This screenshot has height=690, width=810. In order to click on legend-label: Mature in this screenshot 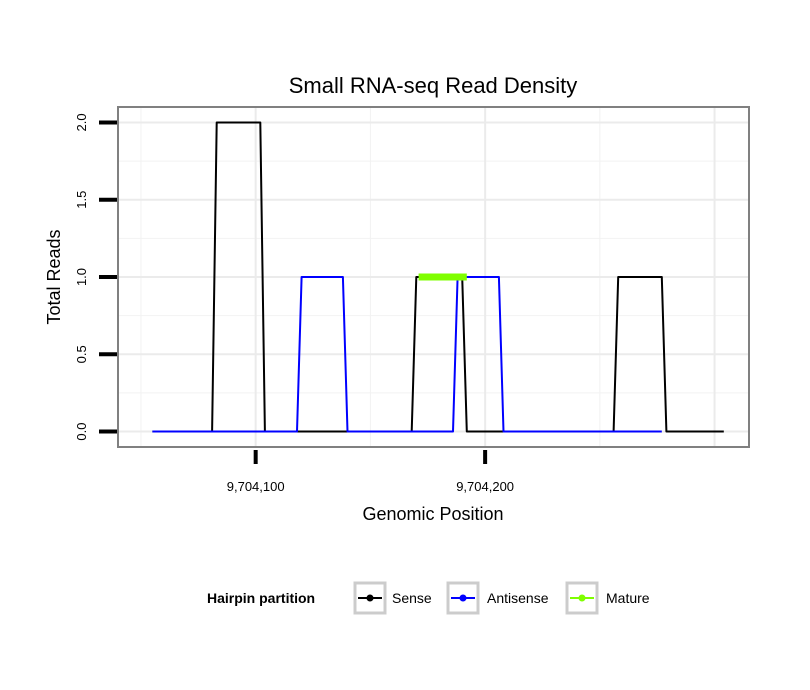, I will do `click(628, 598)`.